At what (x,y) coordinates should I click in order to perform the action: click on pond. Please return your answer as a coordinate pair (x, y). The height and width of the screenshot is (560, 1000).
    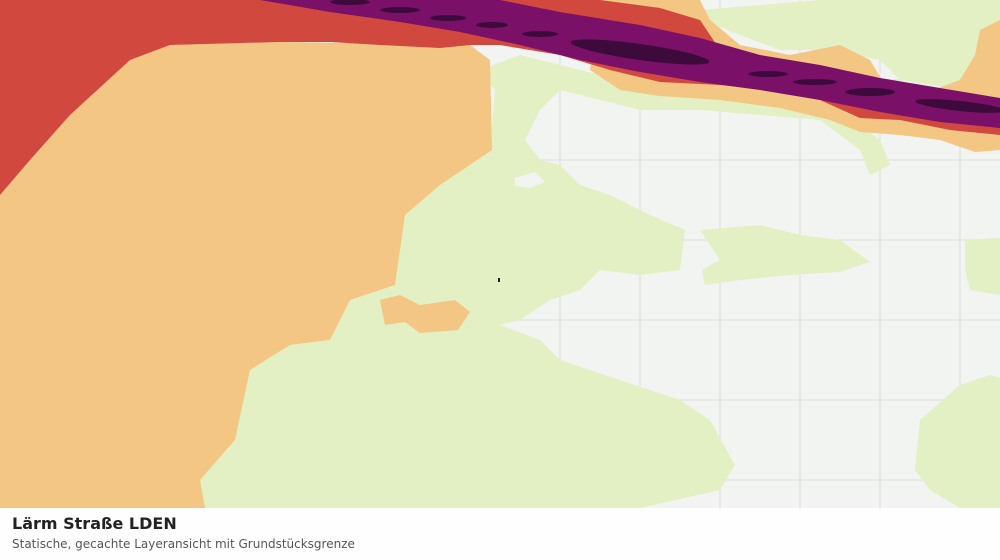
    Looking at the image, I should click on (530, 180).